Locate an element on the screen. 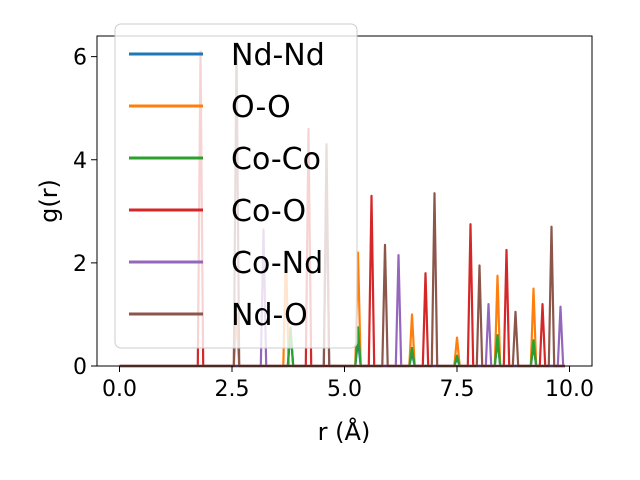  y-axis-label: g(r) is located at coordinates (49, 201).